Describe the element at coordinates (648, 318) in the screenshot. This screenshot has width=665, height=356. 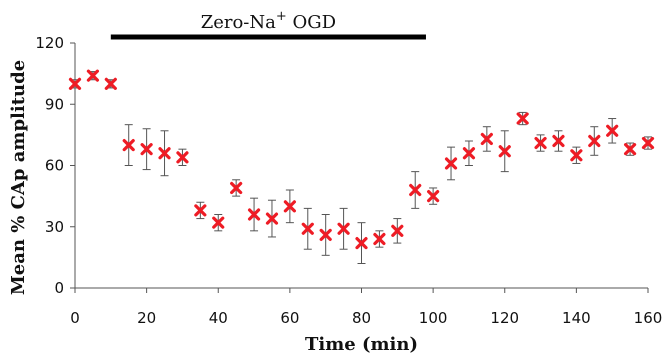
I see `x-tick-label: 160` at that location.